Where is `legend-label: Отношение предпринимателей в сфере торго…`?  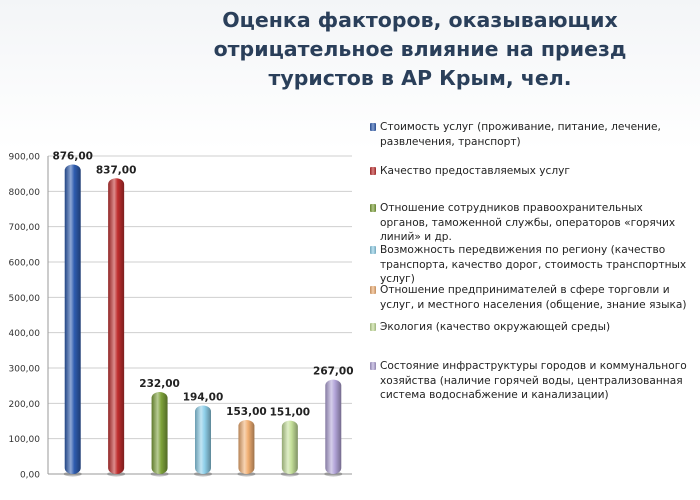 legend-label: Отношение предпринимателей в сфере торго… is located at coordinates (533, 297).